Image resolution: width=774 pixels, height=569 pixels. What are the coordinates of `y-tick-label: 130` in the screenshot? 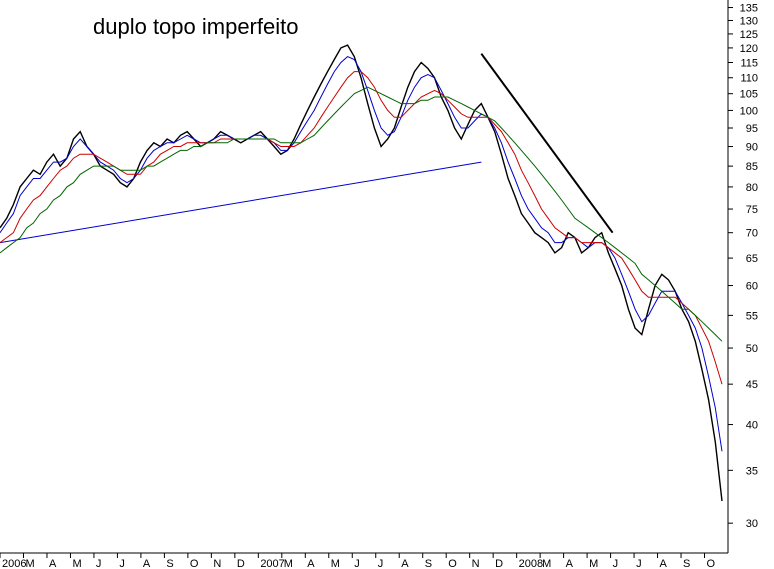 It's located at (749, 21).